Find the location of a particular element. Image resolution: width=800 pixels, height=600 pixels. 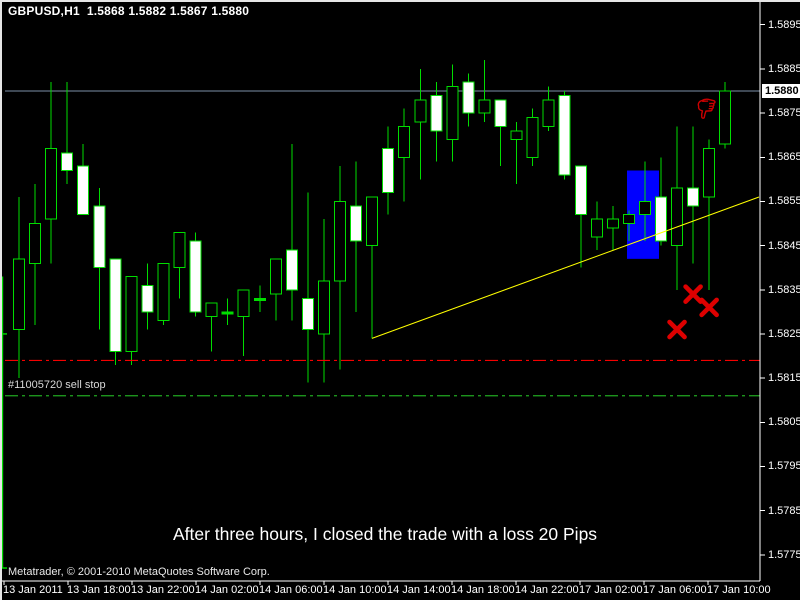

time-tick-label: 14 Jan 14:00 is located at coordinates (419, 590).